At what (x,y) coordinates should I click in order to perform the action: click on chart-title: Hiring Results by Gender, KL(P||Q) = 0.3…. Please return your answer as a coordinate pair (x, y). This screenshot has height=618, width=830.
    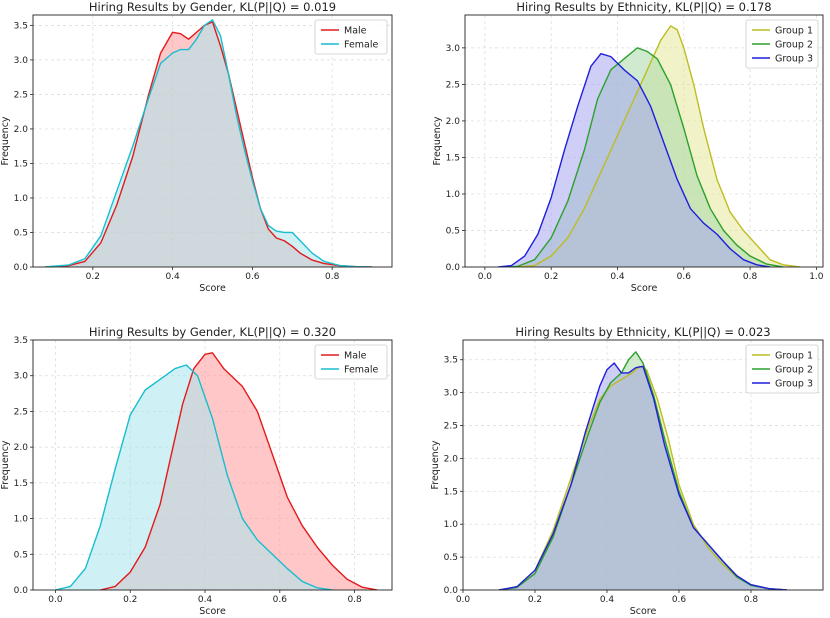
    Looking at the image, I should click on (212, 332).